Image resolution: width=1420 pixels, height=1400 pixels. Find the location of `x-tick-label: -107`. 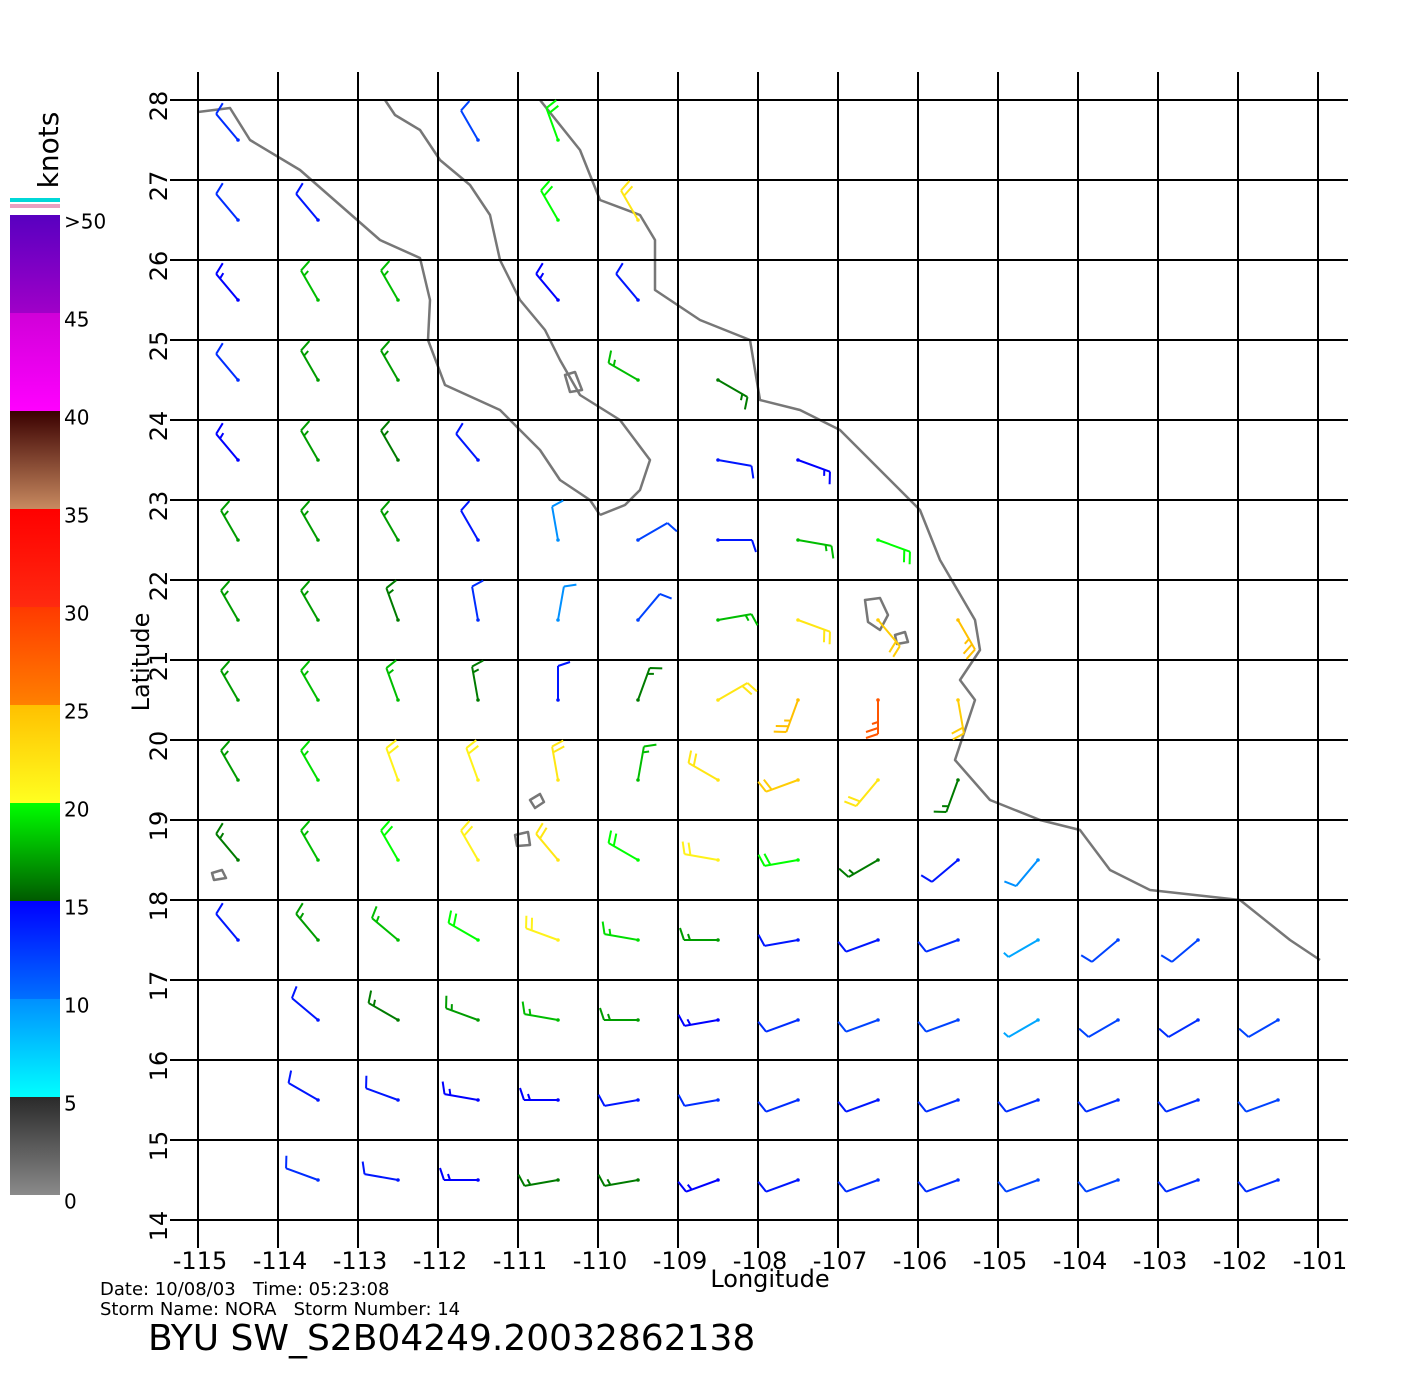

x-tick-label: -107 is located at coordinates (840, 1261).